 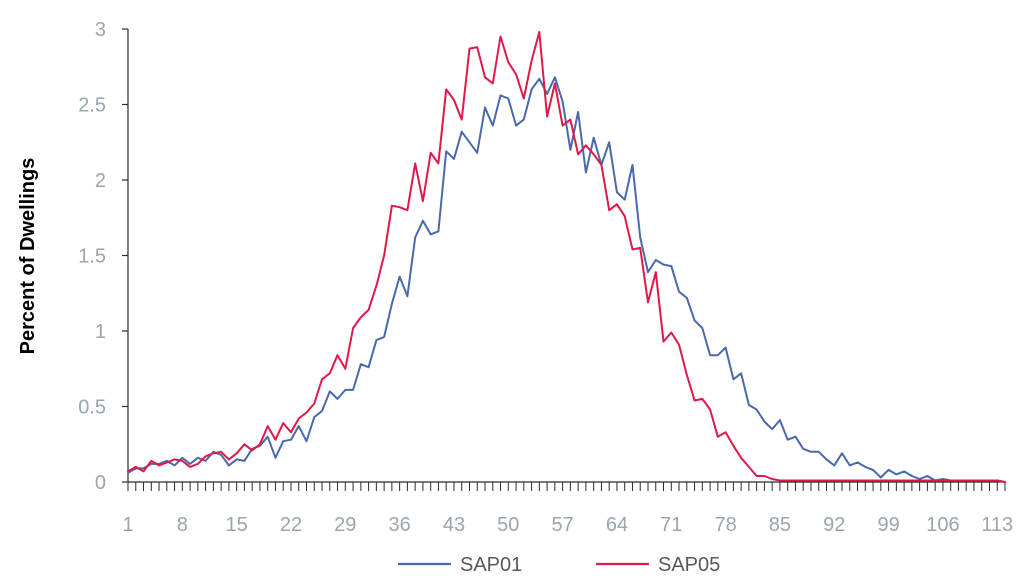 What do you see at coordinates (671, 525) in the screenshot?
I see `x-tick-label: 71` at bounding box center [671, 525].